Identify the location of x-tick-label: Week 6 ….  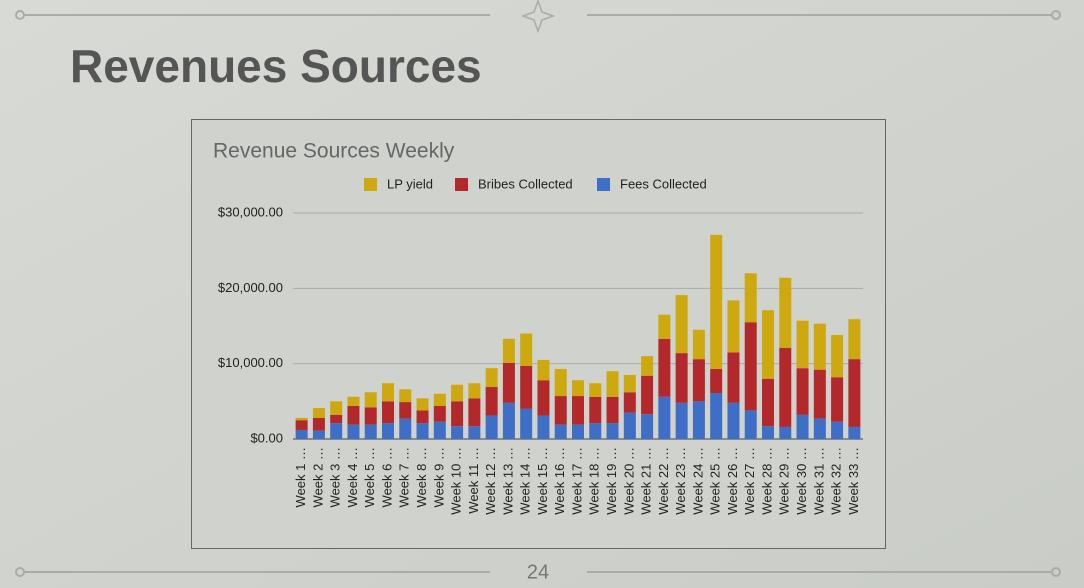
(386, 477).